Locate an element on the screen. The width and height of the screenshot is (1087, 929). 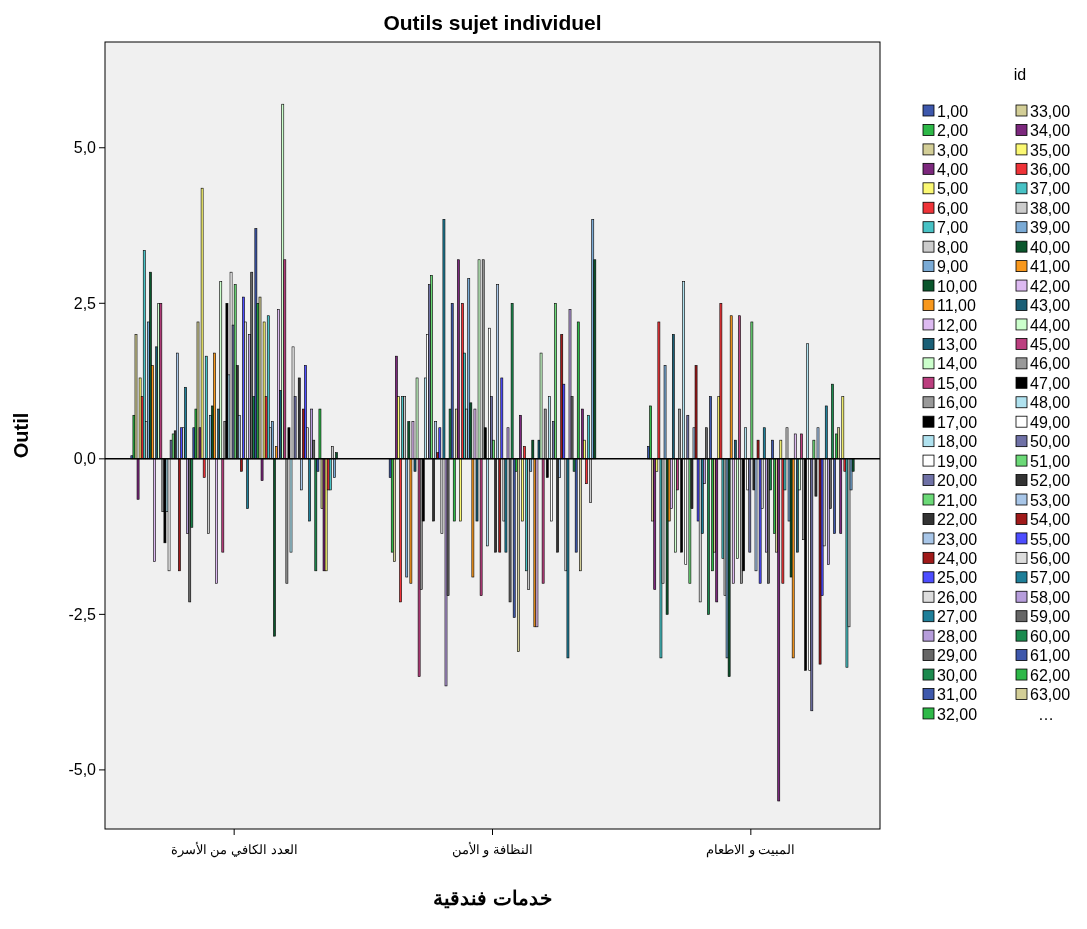
legend-label: 8,00 is located at coordinates (953, 247).